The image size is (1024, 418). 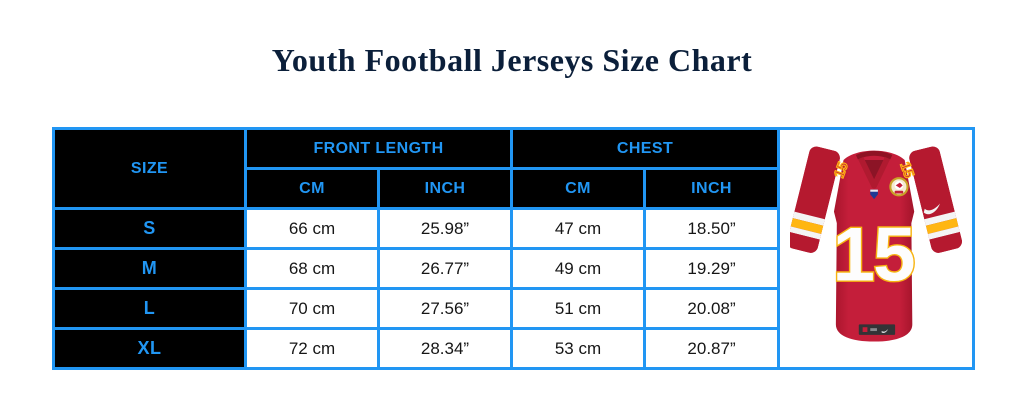 What do you see at coordinates (149, 228) in the screenshot?
I see `size-label: S` at bounding box center [149, 228].